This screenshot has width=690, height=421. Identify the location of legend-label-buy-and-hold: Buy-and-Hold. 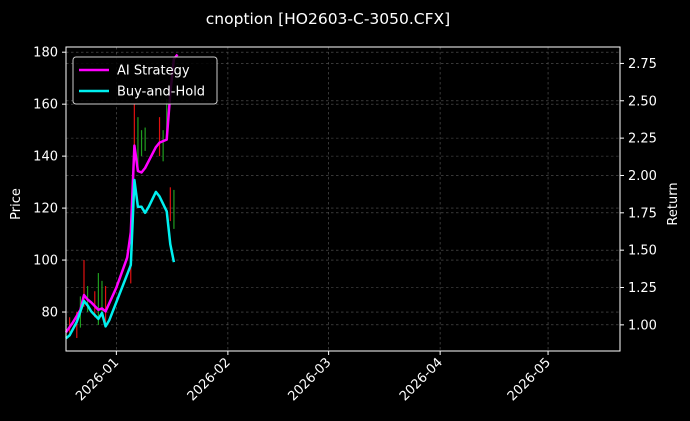
(161, 92).